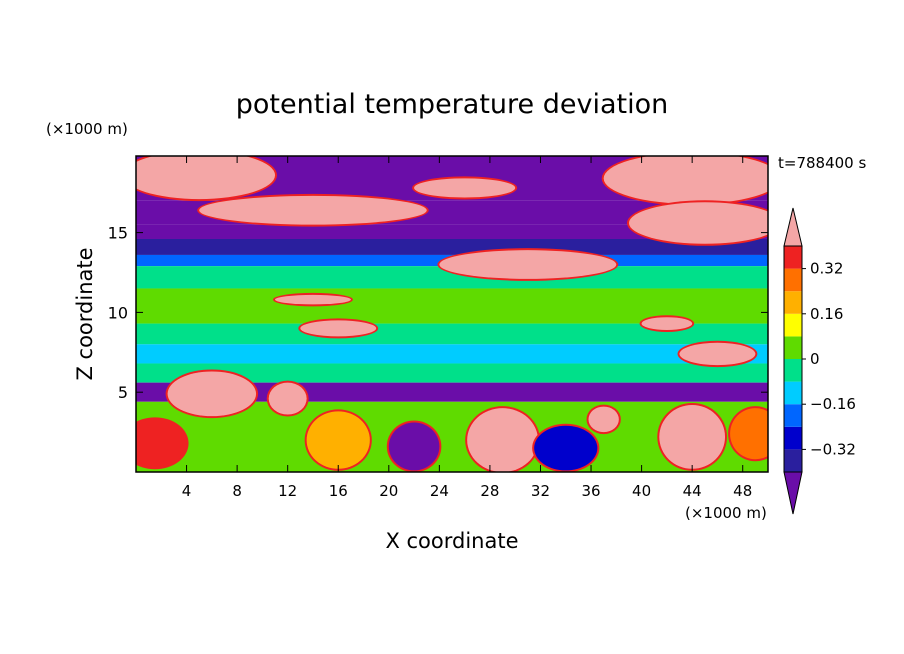 This screenshot has width=904, height=654. What do you see at coordinates (439, 491) in the screenshot?
I see `x-tick-label: 24` at bounding box center [439, 491].